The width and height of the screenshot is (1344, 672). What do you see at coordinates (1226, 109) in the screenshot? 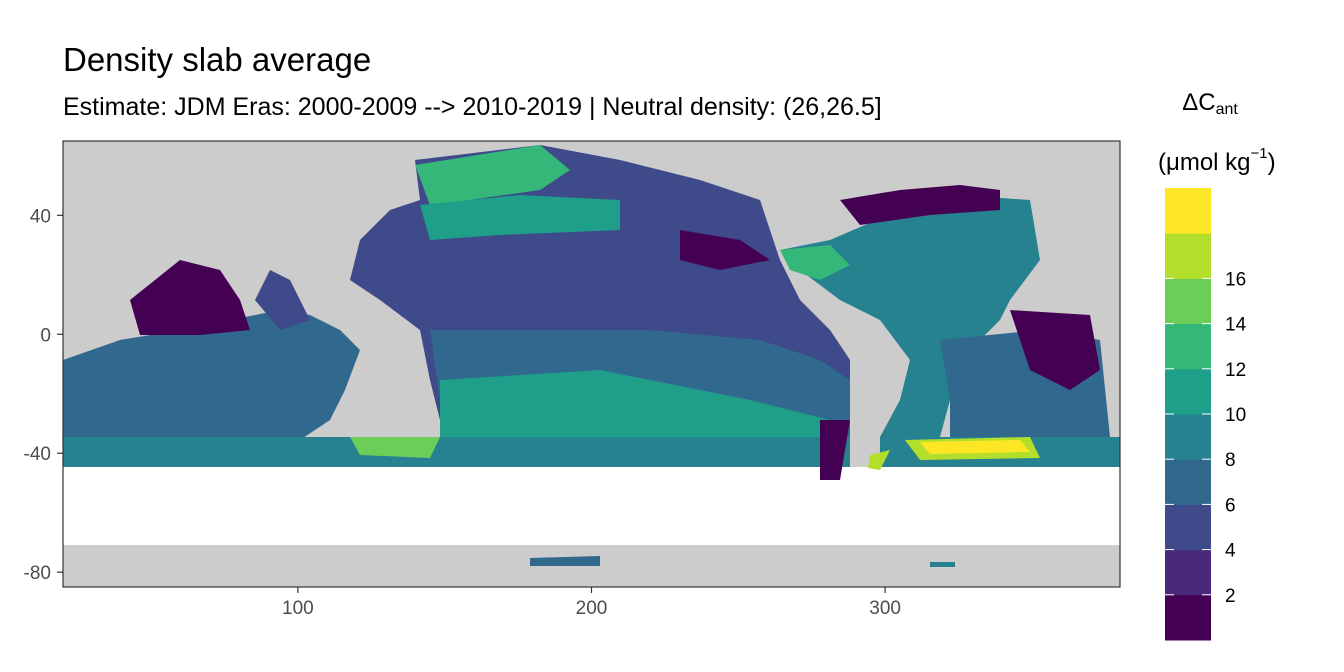
I see `legend-title-sub: ant` at bounding box center [1226, 109].